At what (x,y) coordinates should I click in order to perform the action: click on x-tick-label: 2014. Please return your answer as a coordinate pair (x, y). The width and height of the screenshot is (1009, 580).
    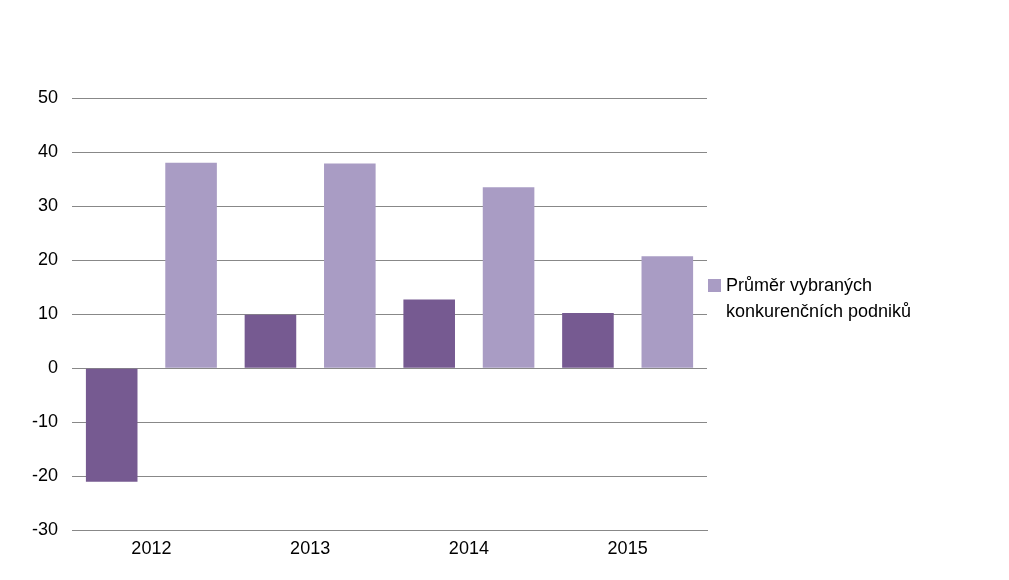
    Looking at the image, I should click on (468, 548).